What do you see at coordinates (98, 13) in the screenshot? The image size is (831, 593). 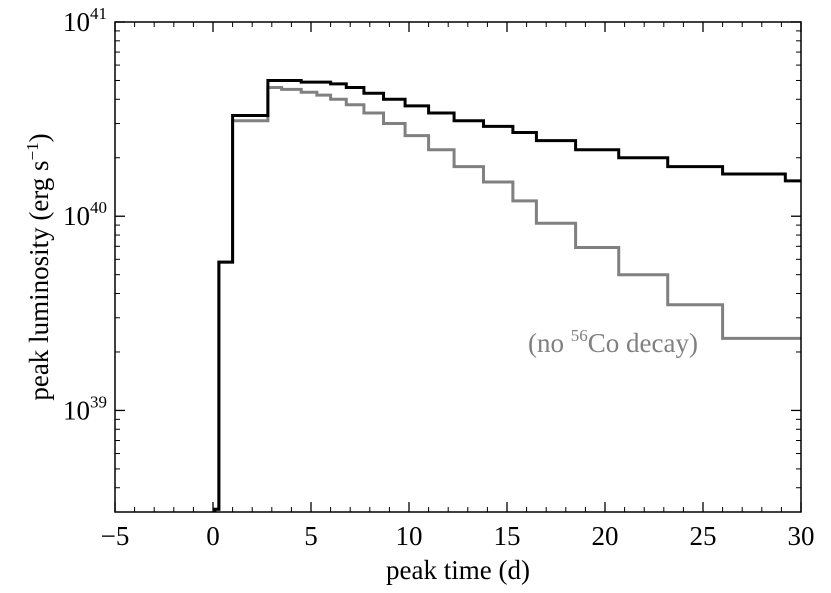 I see `y-tick-label-exponent: 41` at bounding box center [98, 13].